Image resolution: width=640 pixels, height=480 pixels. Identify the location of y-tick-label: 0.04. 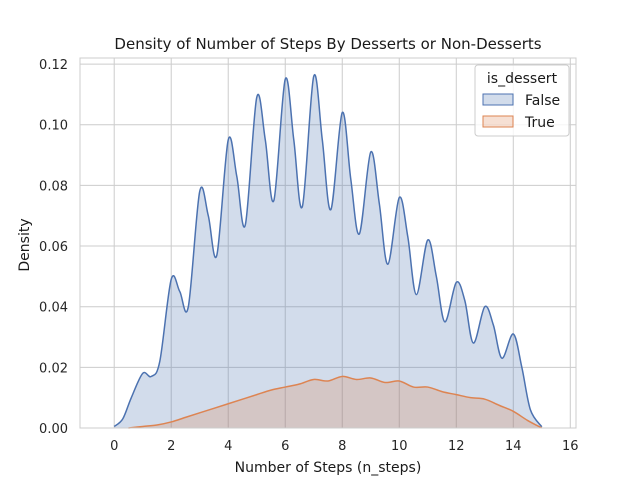
(53, 308).